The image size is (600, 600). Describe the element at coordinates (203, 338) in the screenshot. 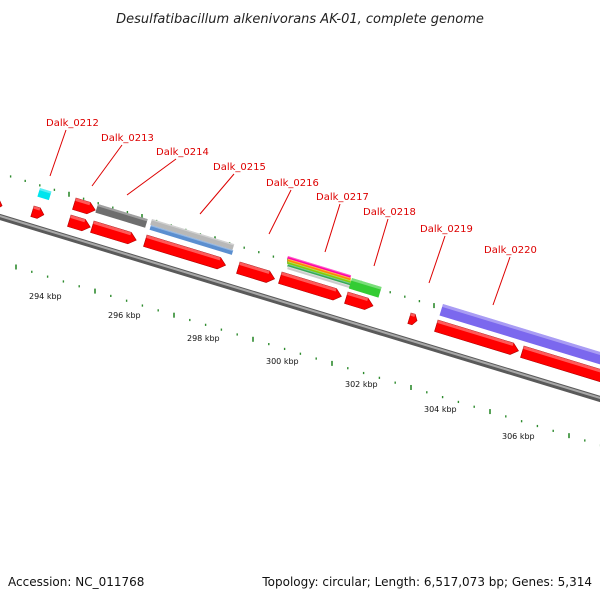

I see `scale-label: 298 kbp` at that location.